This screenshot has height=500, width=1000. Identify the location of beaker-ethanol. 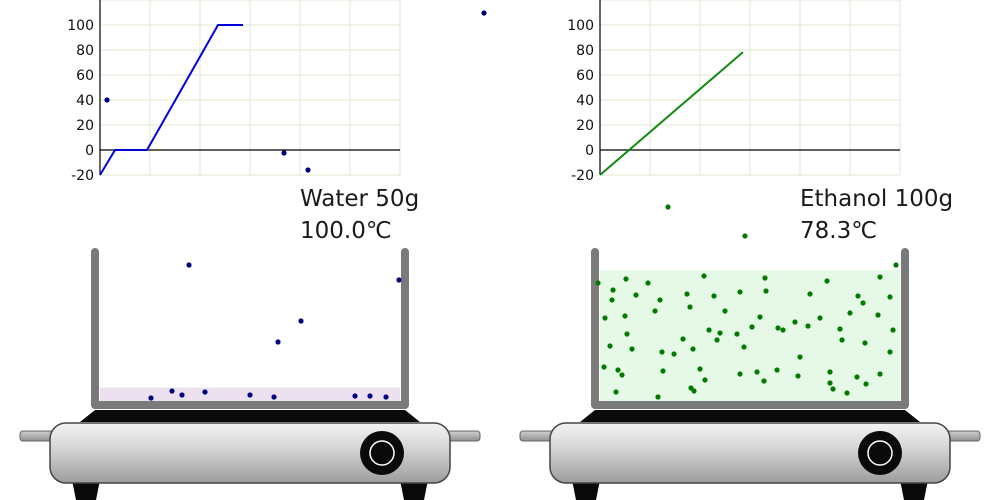
(750, 328).